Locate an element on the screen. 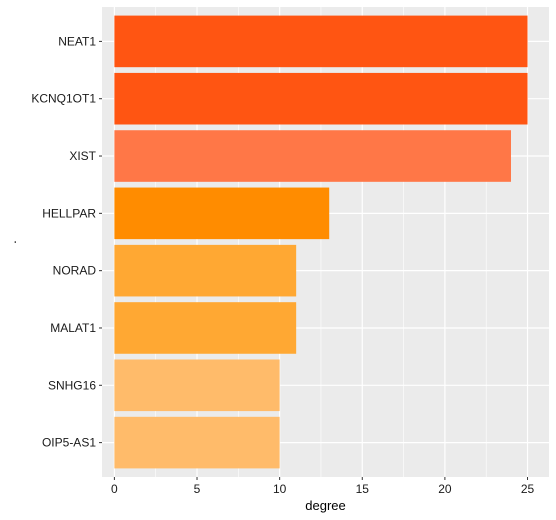  x-tick-label: 5 is located at coordinates (197, 489).